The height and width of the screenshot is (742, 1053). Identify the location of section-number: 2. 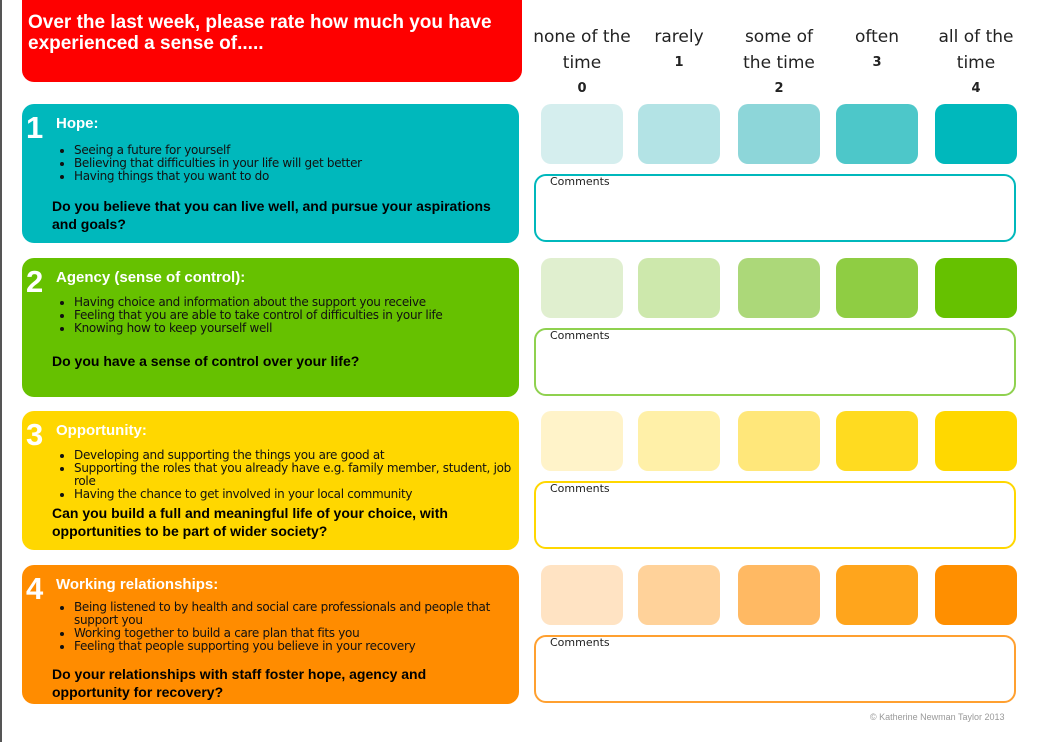
(35, 281).